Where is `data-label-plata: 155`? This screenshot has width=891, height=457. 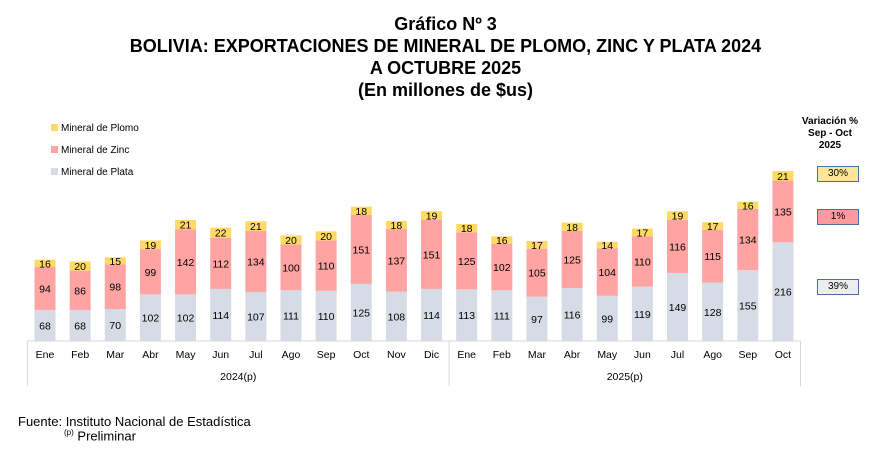
data-label-plata: 155 is located at coordinates (748, 307).